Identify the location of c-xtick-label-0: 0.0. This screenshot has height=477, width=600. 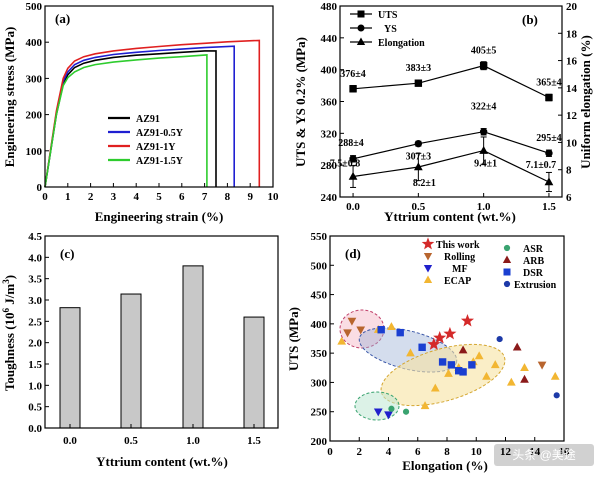
(70, 441).